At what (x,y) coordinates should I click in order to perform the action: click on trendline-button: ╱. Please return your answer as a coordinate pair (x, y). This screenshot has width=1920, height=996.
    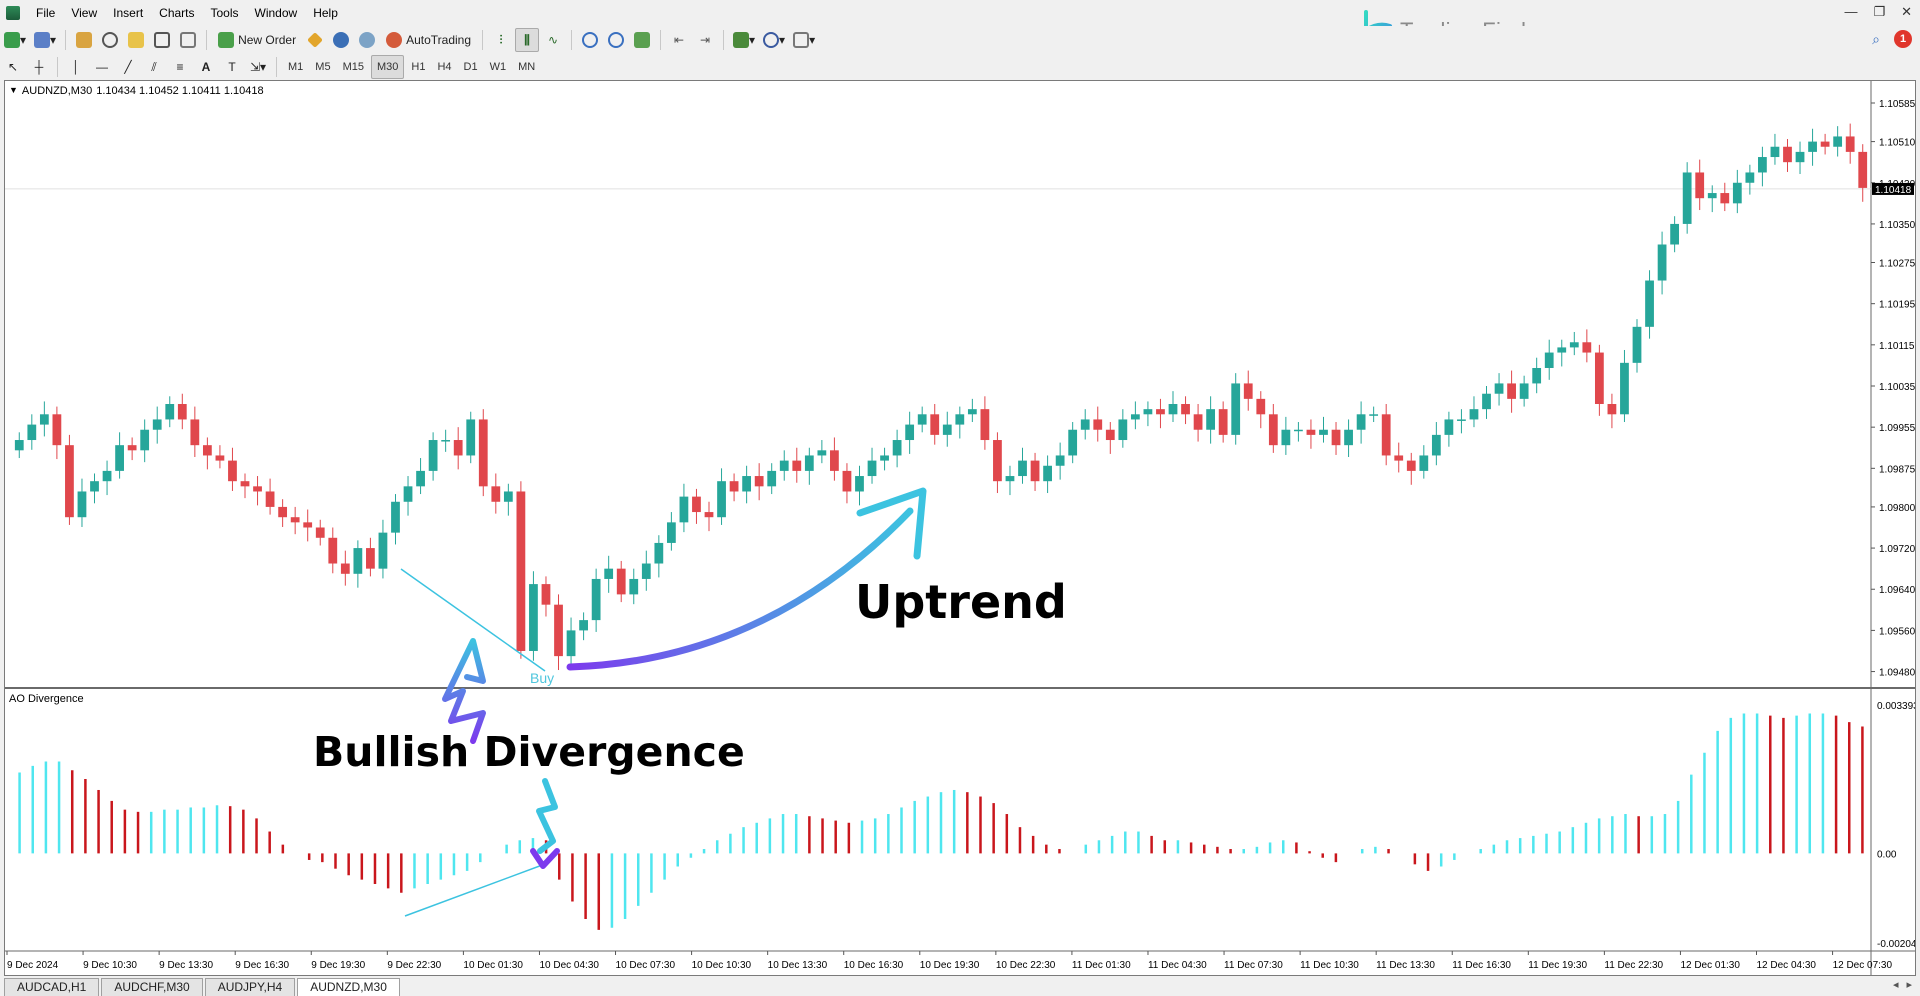
    Looking at the image, I should click on (128, 67).